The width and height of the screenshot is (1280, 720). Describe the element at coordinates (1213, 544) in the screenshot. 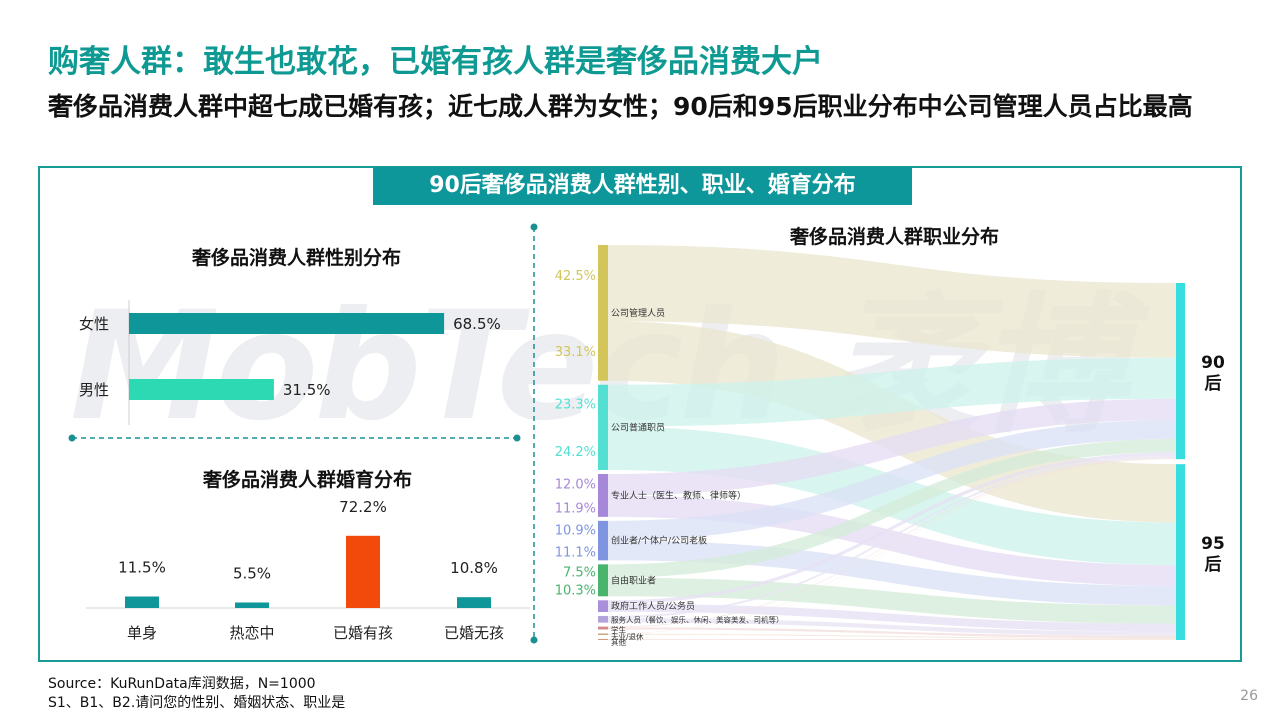

I see `sankey-target-label: 95` at that location.